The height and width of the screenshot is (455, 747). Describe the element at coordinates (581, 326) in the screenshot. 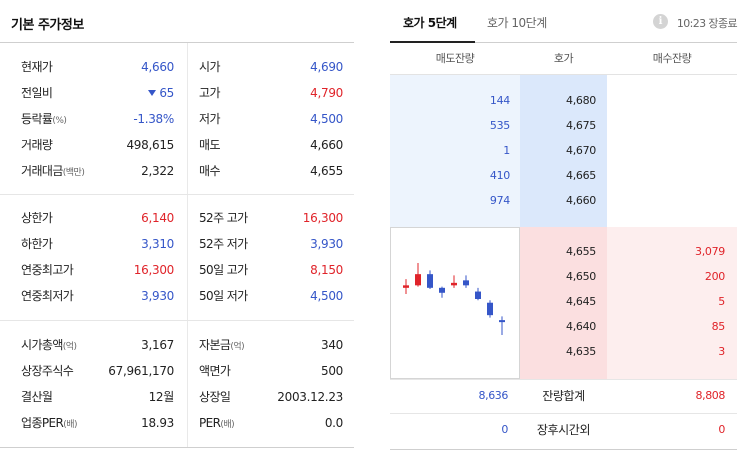

I see `bid-price: 4,640` at that location.